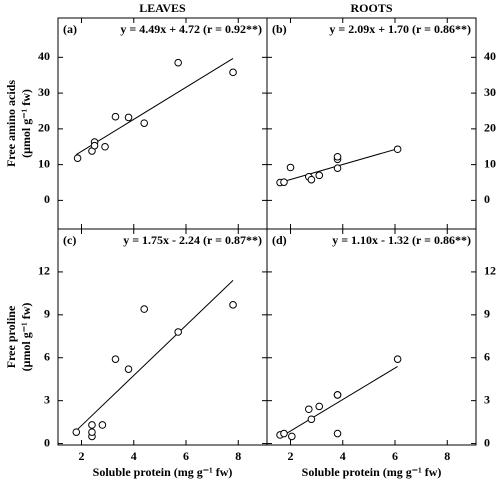  Describe the element at coordinates (191, 29) in the screenshot. I see `equation: y = 4.49x + 4.72 (r = 0.92**)` at that location.